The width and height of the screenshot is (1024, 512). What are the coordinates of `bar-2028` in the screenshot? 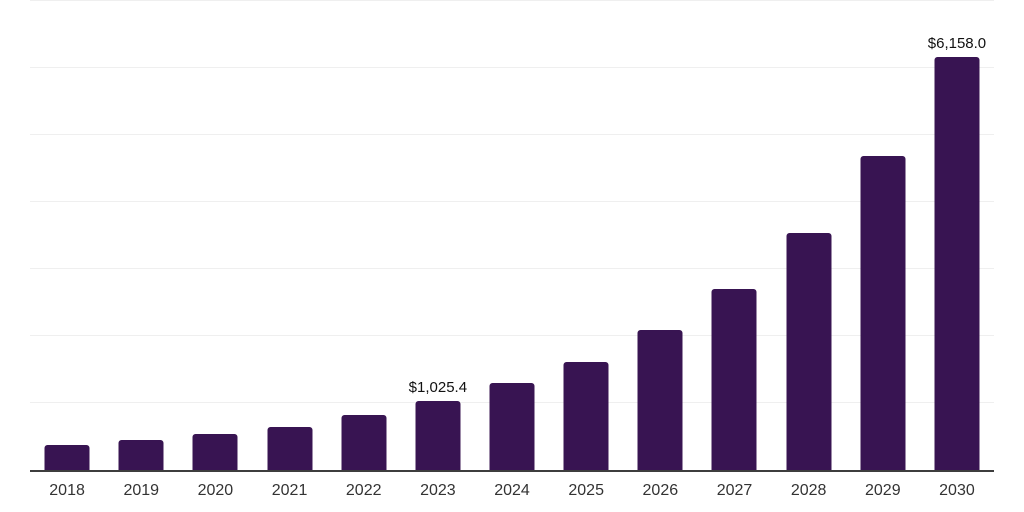 It's located at (809, 351).